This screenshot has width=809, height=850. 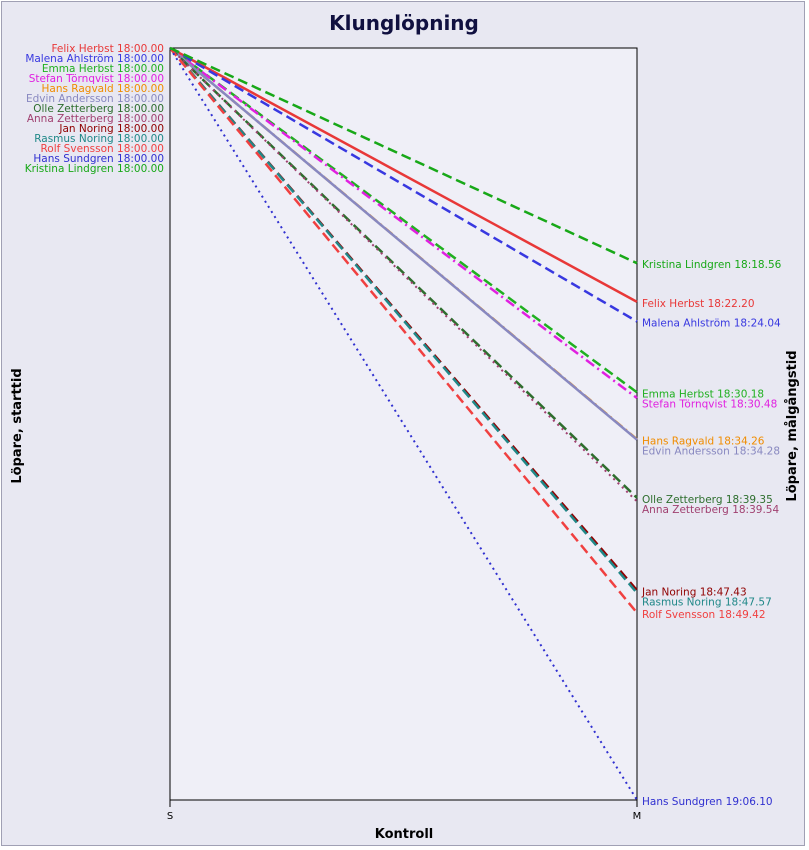 I want to click on finish-label: Emma Herbst 18:30.18, so click(x=703, y=394).